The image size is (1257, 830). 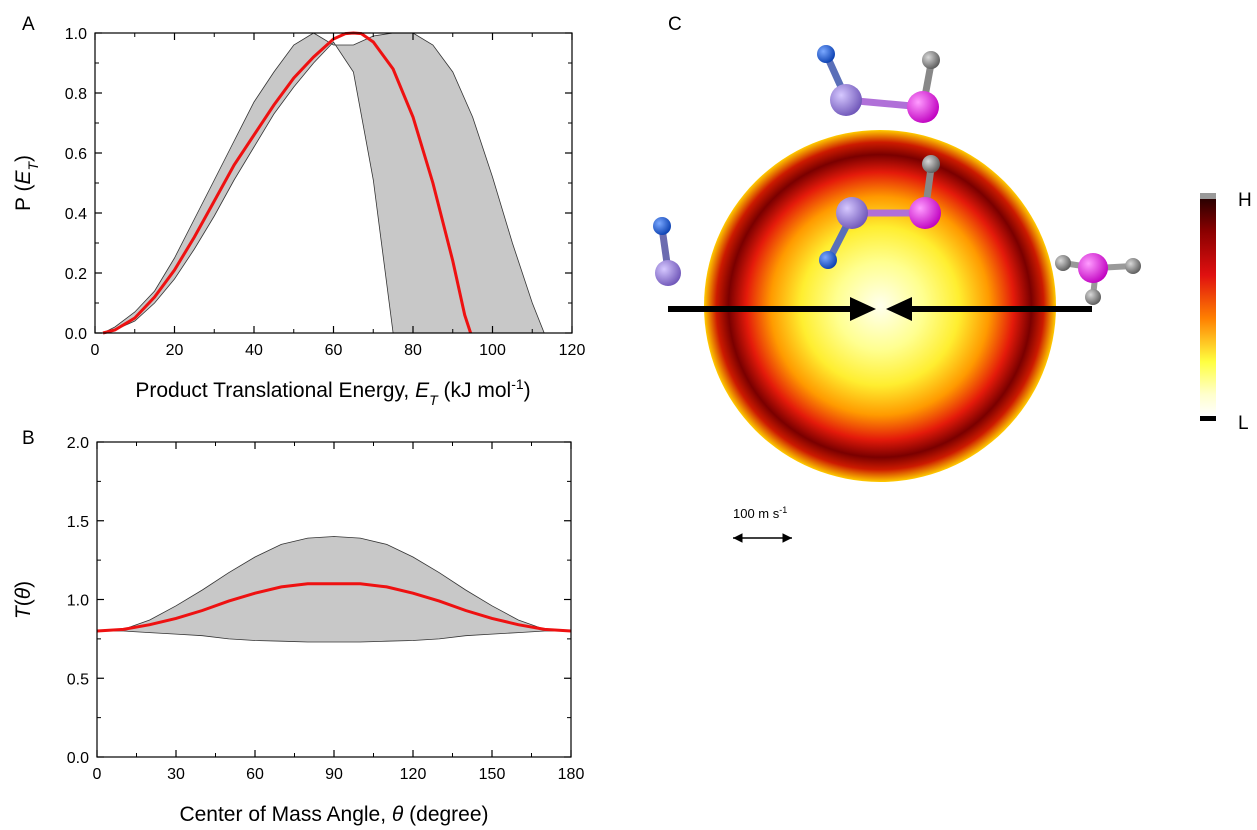 I want to click on collision-arrows, so click(x=880, y=309).